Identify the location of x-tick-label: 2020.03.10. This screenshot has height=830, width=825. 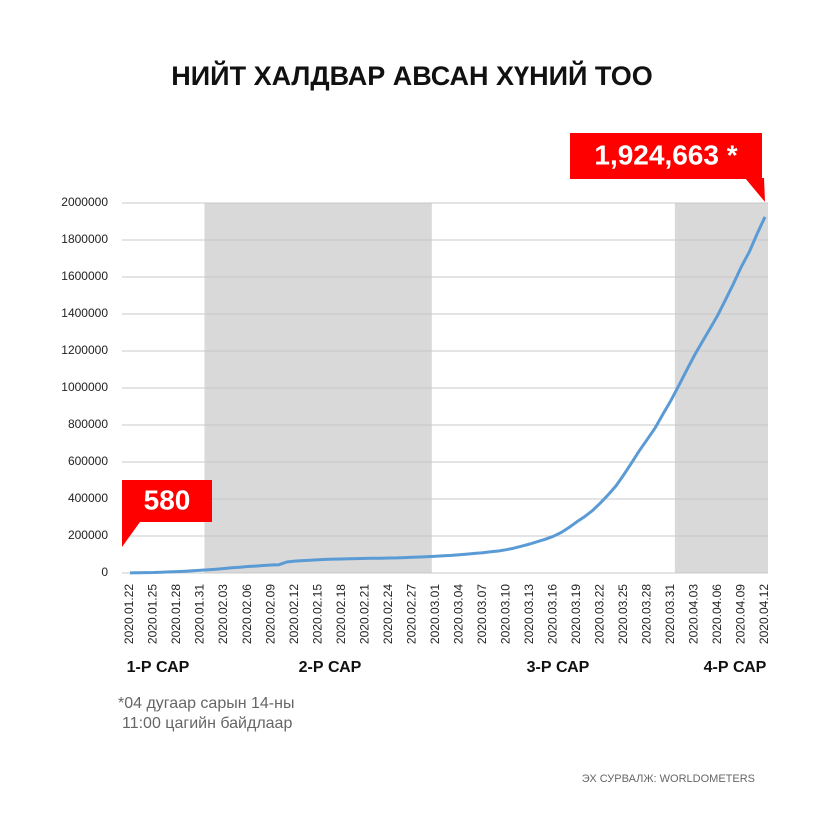
(505, 614).